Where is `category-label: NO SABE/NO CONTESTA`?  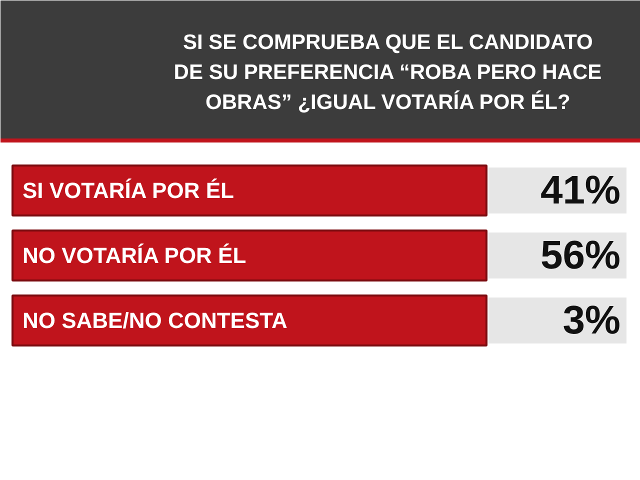 category-label: NO SABE/NO CONTESTA is located at coordinates (155, 320).